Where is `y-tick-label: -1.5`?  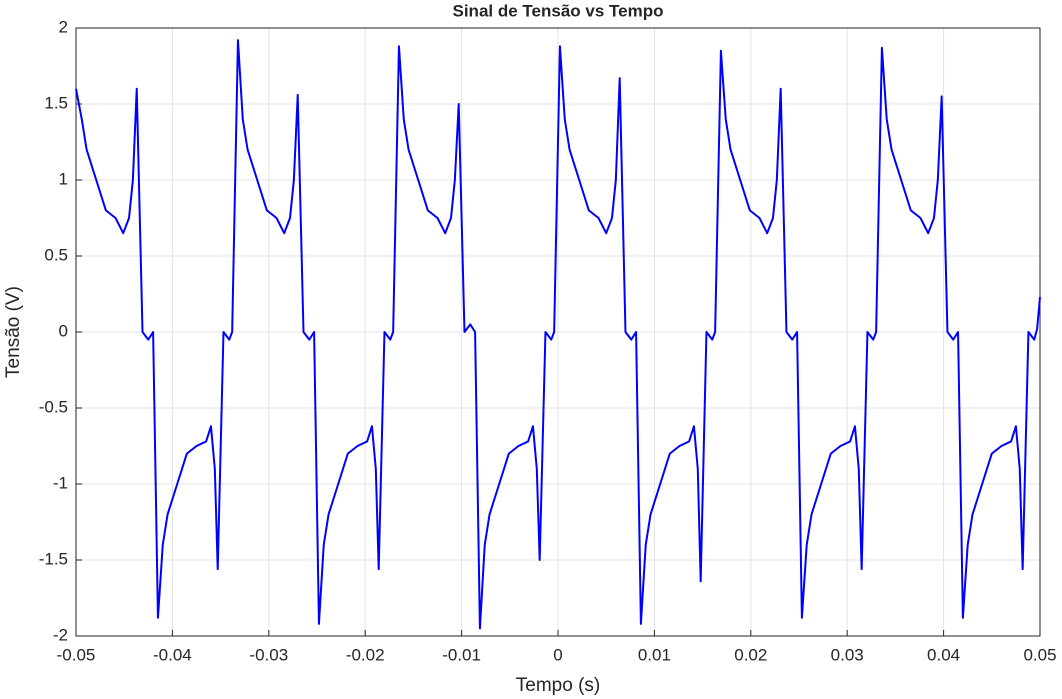
y-tick-label: -1.5 is located at coordinates (53, 558).